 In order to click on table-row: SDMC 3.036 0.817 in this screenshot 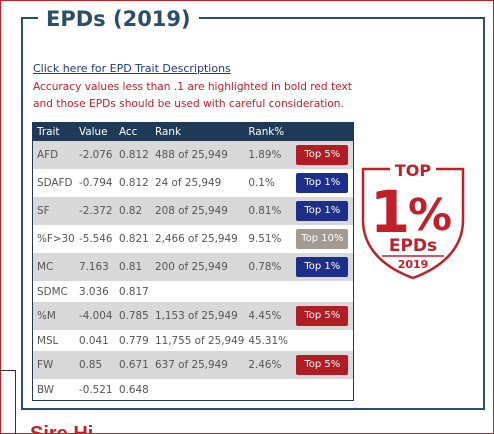, I will do `click(193, 291)`.